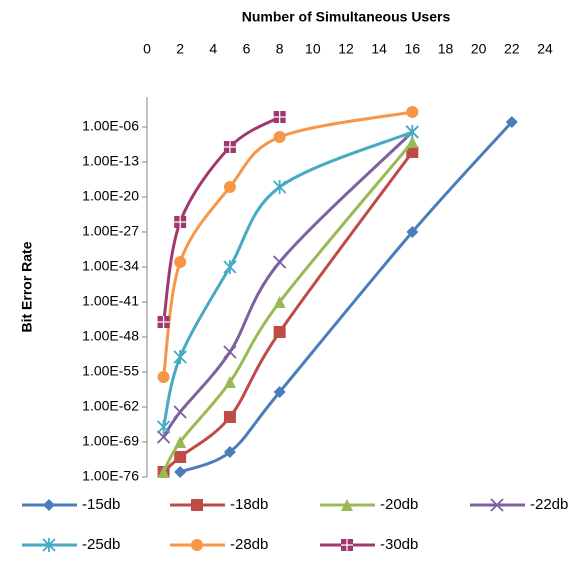 The width and height of the screenshot is (587, 561). What do you see at coordinates (346, 17) in the screenshot?
I see `x-axis-title: Number of Simultaneous Users` at bounding box center [346, 17].